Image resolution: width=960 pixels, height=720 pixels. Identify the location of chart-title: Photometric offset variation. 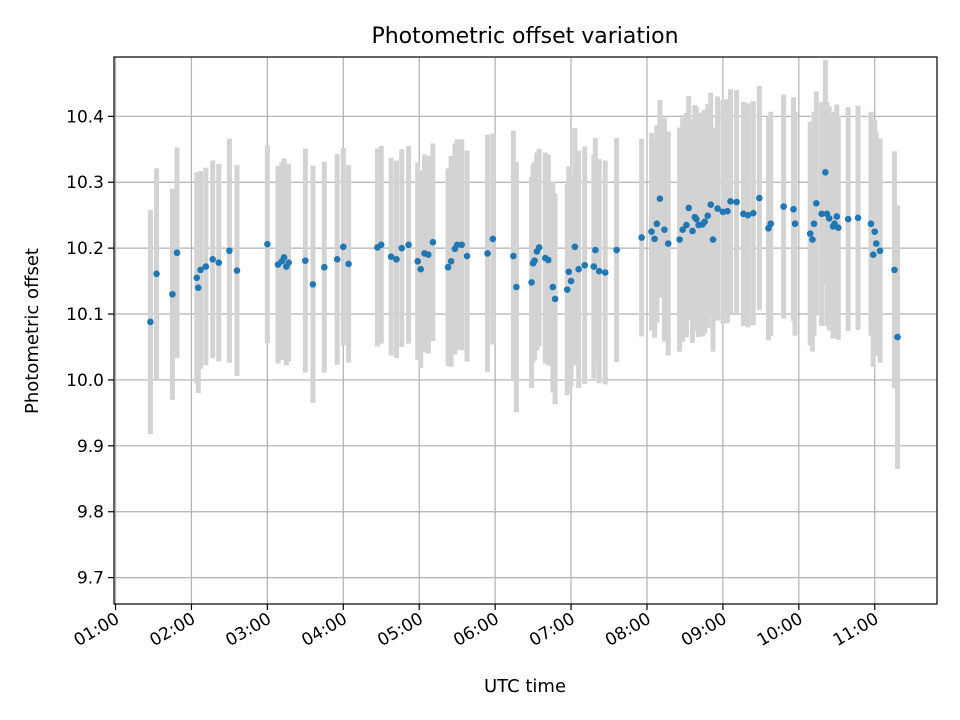
(524, 36).